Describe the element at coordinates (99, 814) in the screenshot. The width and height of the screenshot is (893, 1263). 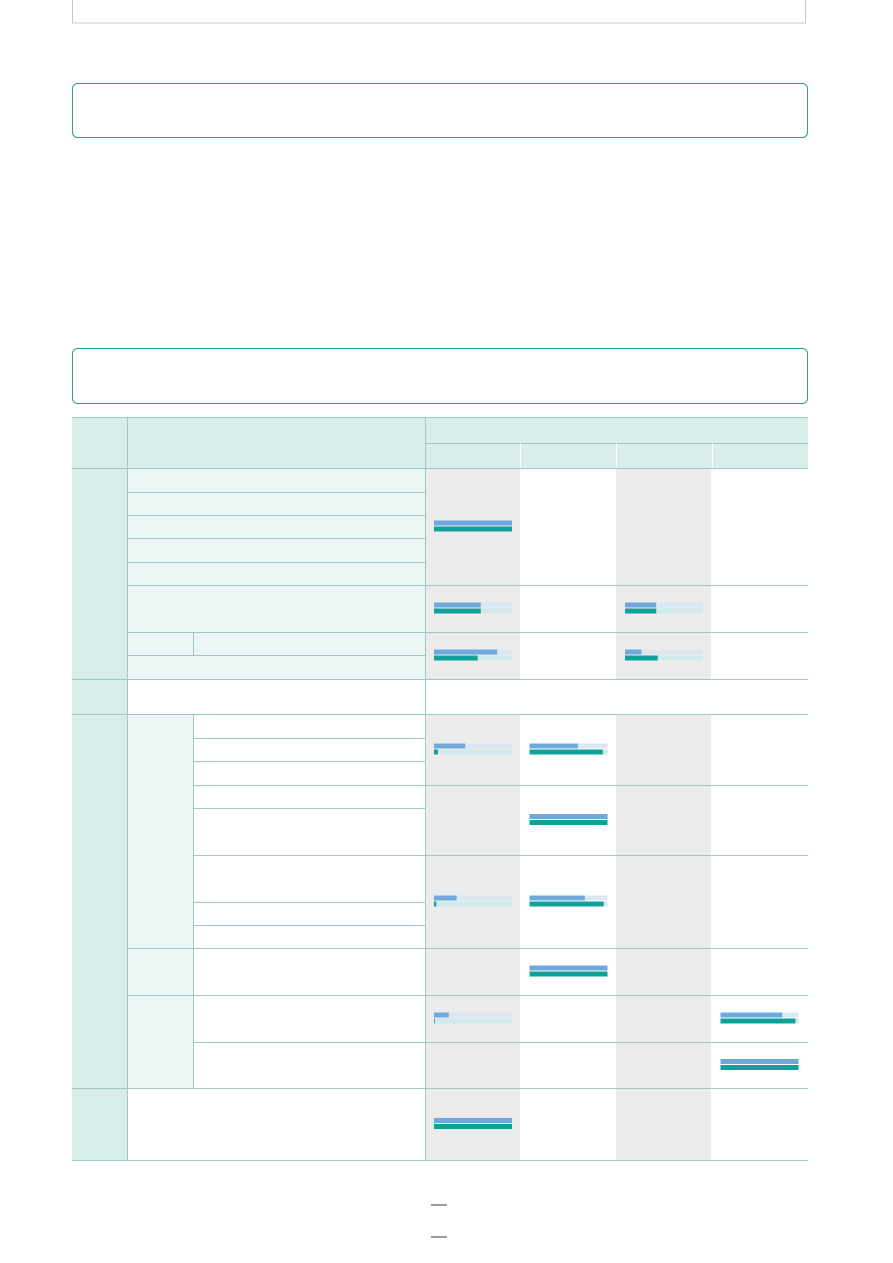
I see `row-header` at that location.